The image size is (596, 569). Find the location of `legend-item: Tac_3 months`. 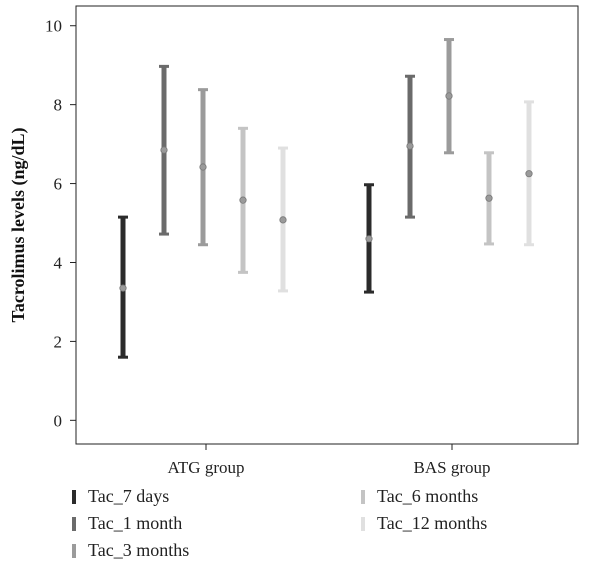

legend-item: Tac_3 months is located at coordinates (130, 550).